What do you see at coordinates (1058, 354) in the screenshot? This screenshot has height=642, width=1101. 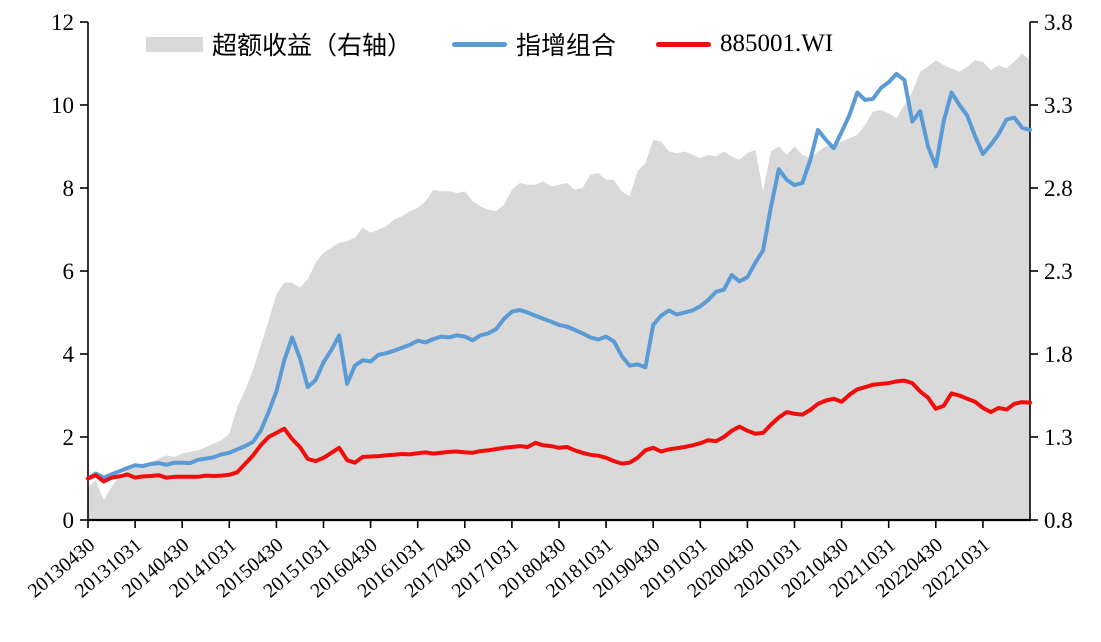 I see `right-axis-tick-label: 1.8` at bounding box center [1058, 354].